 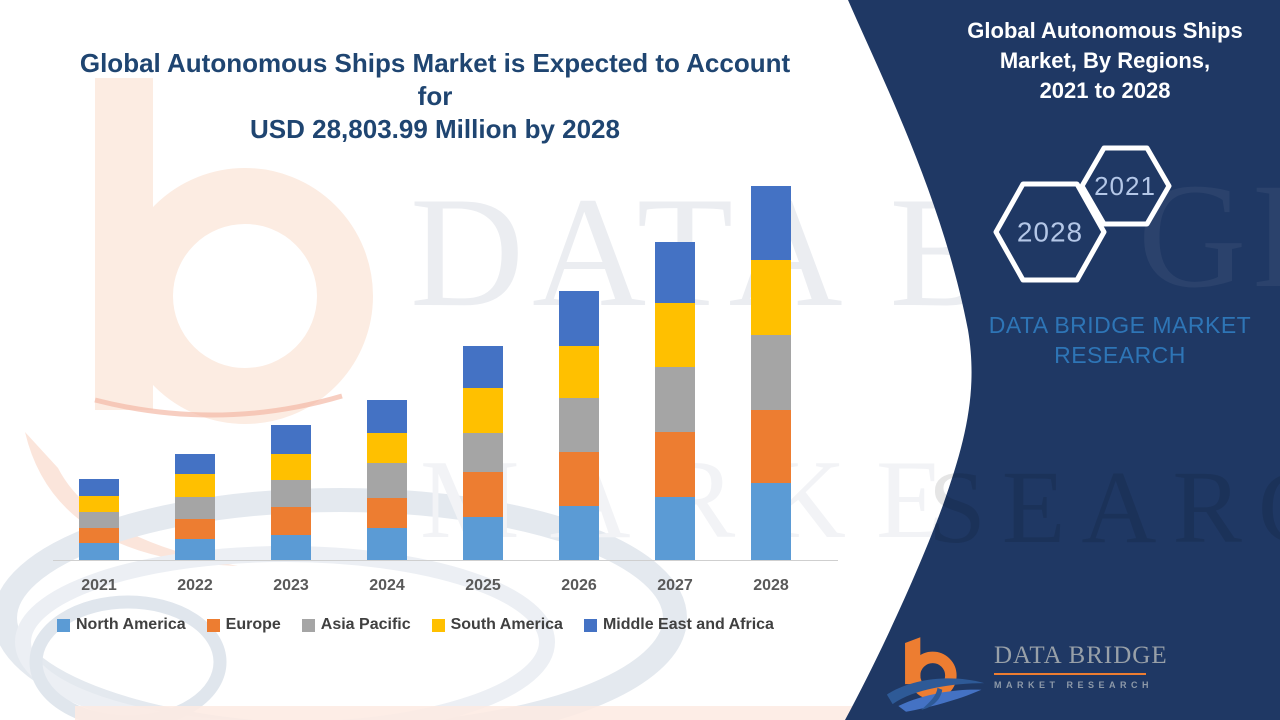 What do you see at coordinates (1105, 30) in the screenshot?
I see `panel-title-line1: Global Autonomous Ships` at bounding box center [1105, 30].